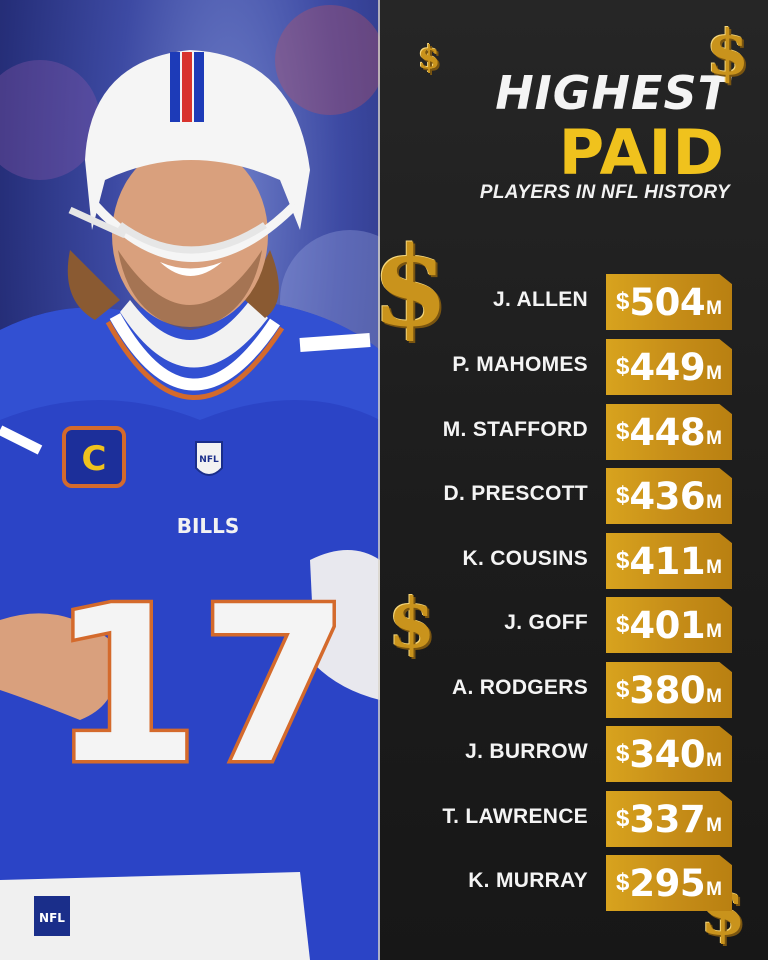 This screenshot has width=768, height=960. I want to click on salary-tag: $411 M, so click(669, 561).